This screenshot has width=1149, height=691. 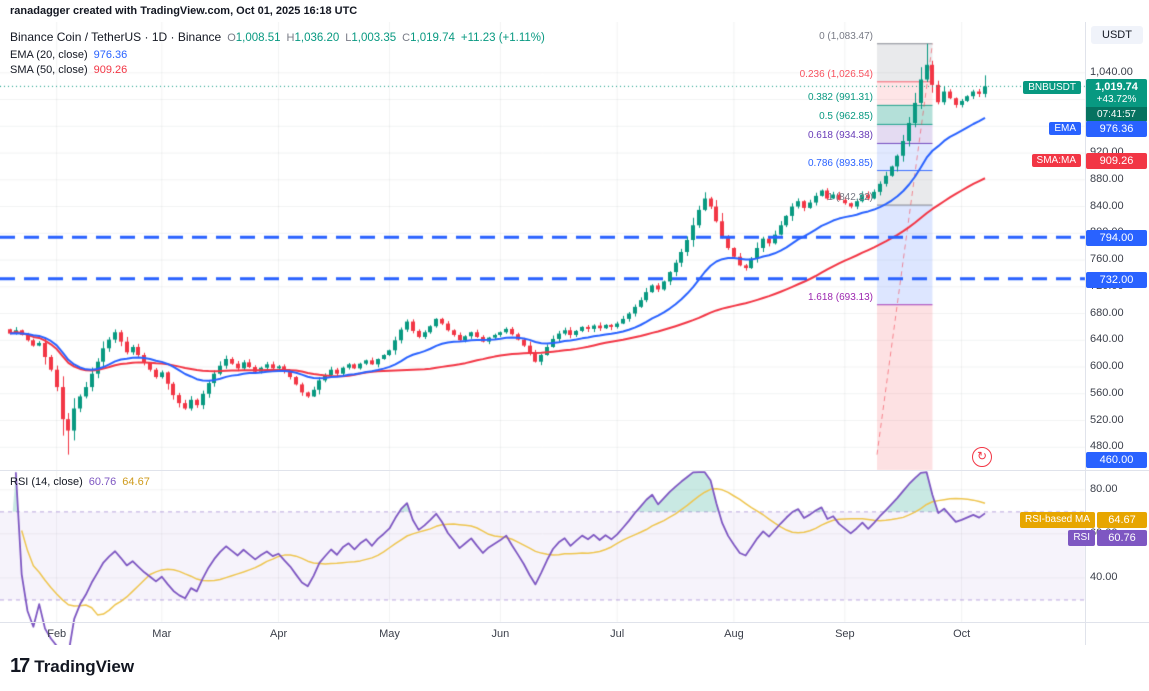 I want to click on rsi-ma-value: 64.67, so click(x=136, y=482).